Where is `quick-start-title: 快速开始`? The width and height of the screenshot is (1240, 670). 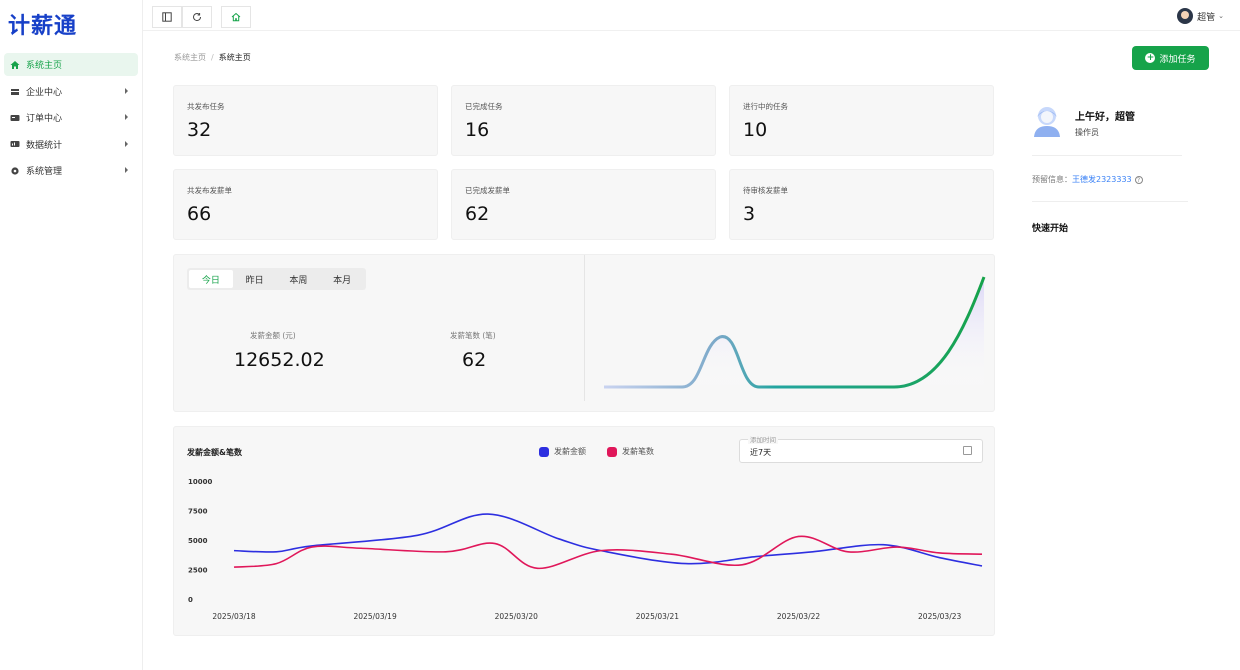
quick-start-title: 快速开始 is located at coordinates (1050, 229).